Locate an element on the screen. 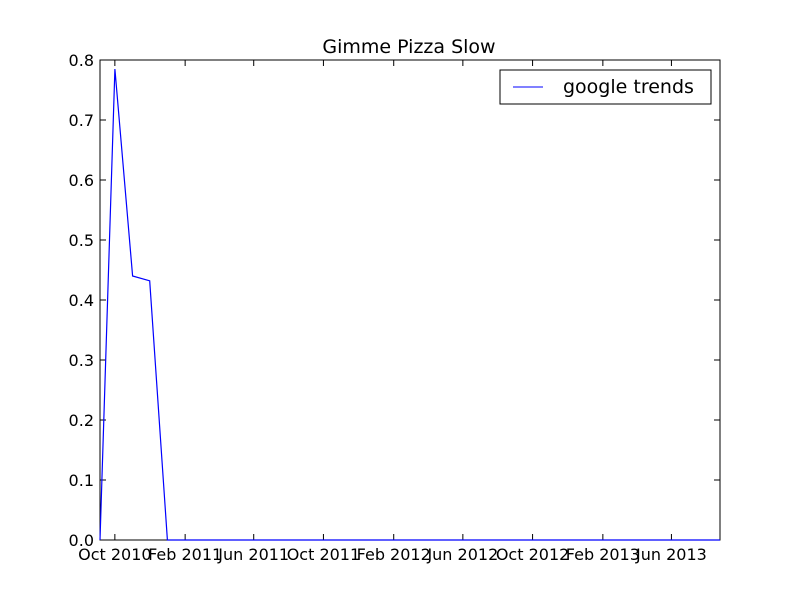 The image size is (800, 600). y-tick-label: 0.8 is located at coordinates (81, 60).